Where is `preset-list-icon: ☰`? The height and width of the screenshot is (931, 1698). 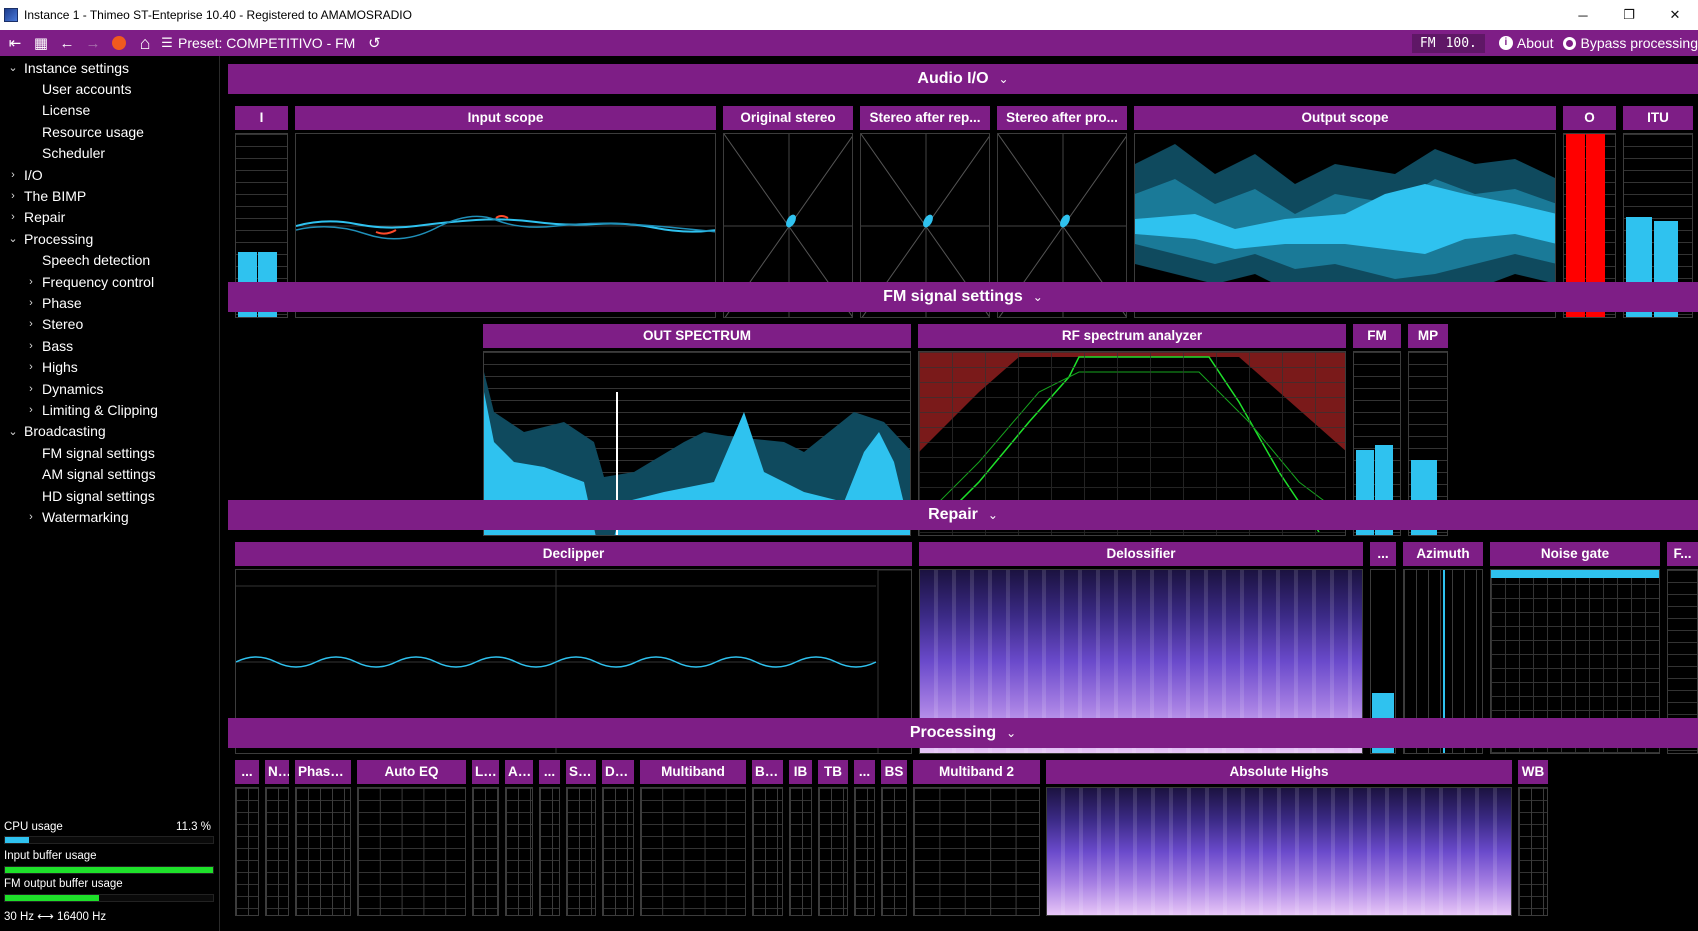
preset-list-icon: ☰ is located at coordinates (167, 42).